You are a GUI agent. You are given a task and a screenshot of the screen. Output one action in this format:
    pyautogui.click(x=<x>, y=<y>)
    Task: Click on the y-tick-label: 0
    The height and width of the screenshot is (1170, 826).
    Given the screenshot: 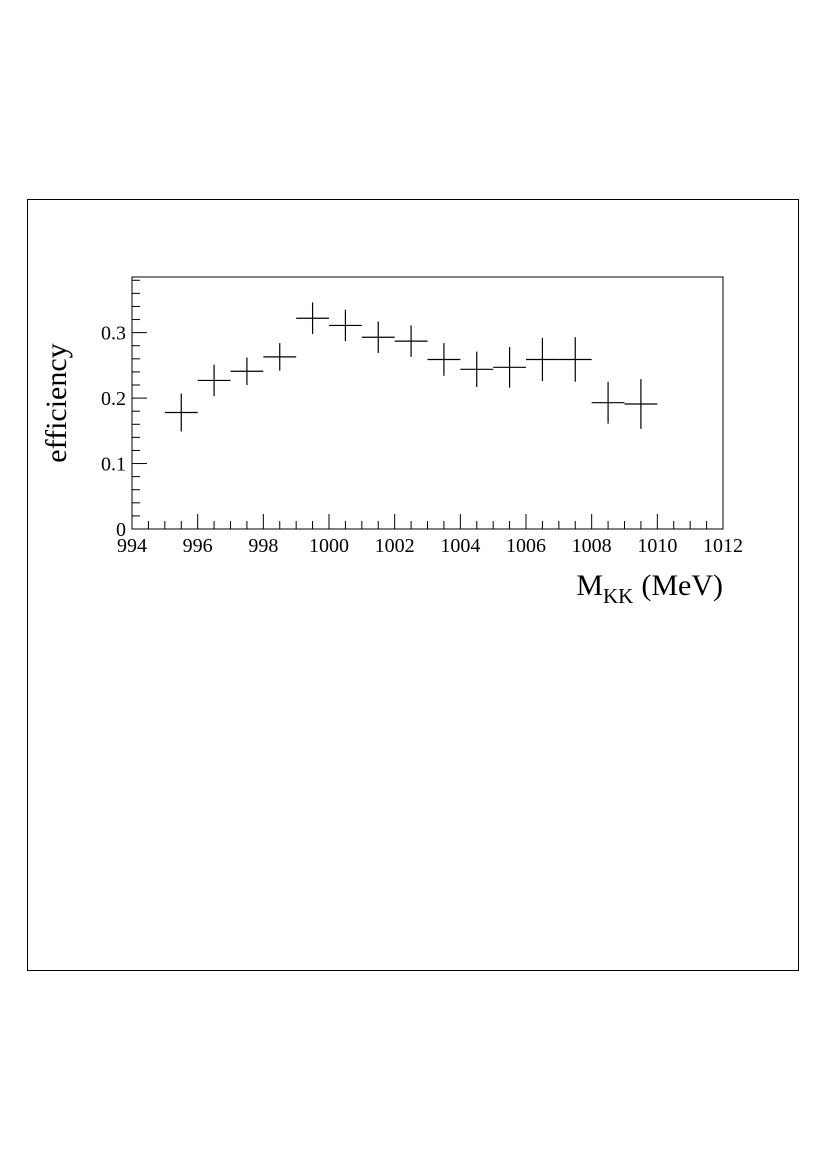 What is the action you would take?
    pyautogui.click(x=121, y=530)
    